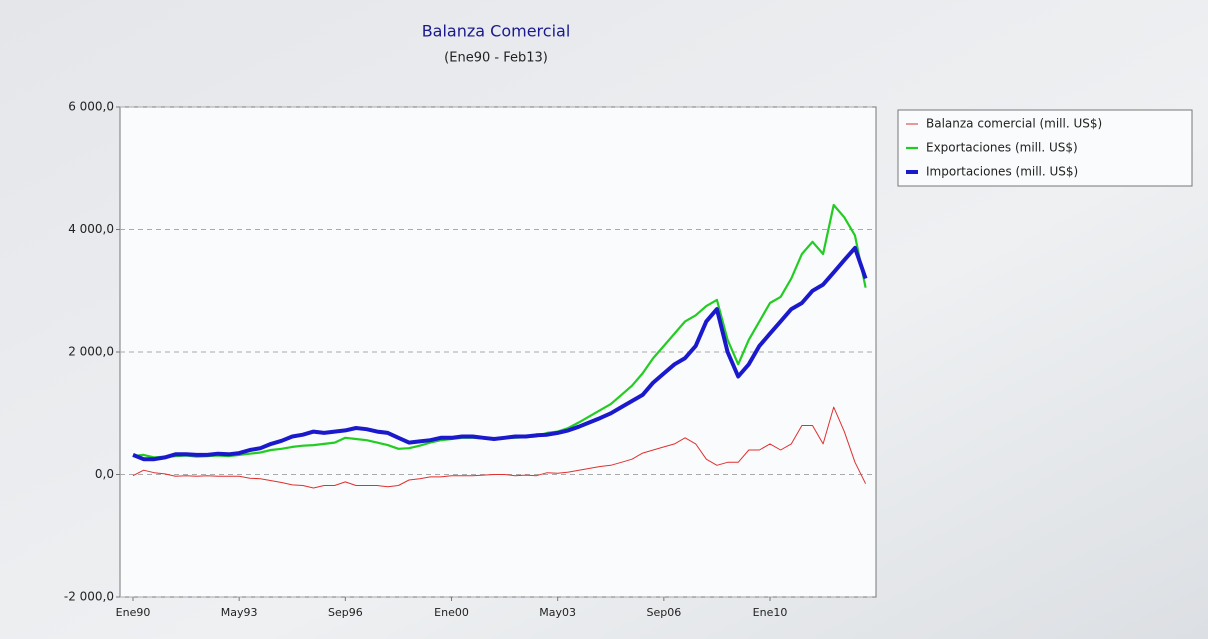 This screenshot has width=1208, height=639. Describe the element at coordinates (89, 597) in the screenshot. I see `y-tick-label: -2 000,0` at that location.